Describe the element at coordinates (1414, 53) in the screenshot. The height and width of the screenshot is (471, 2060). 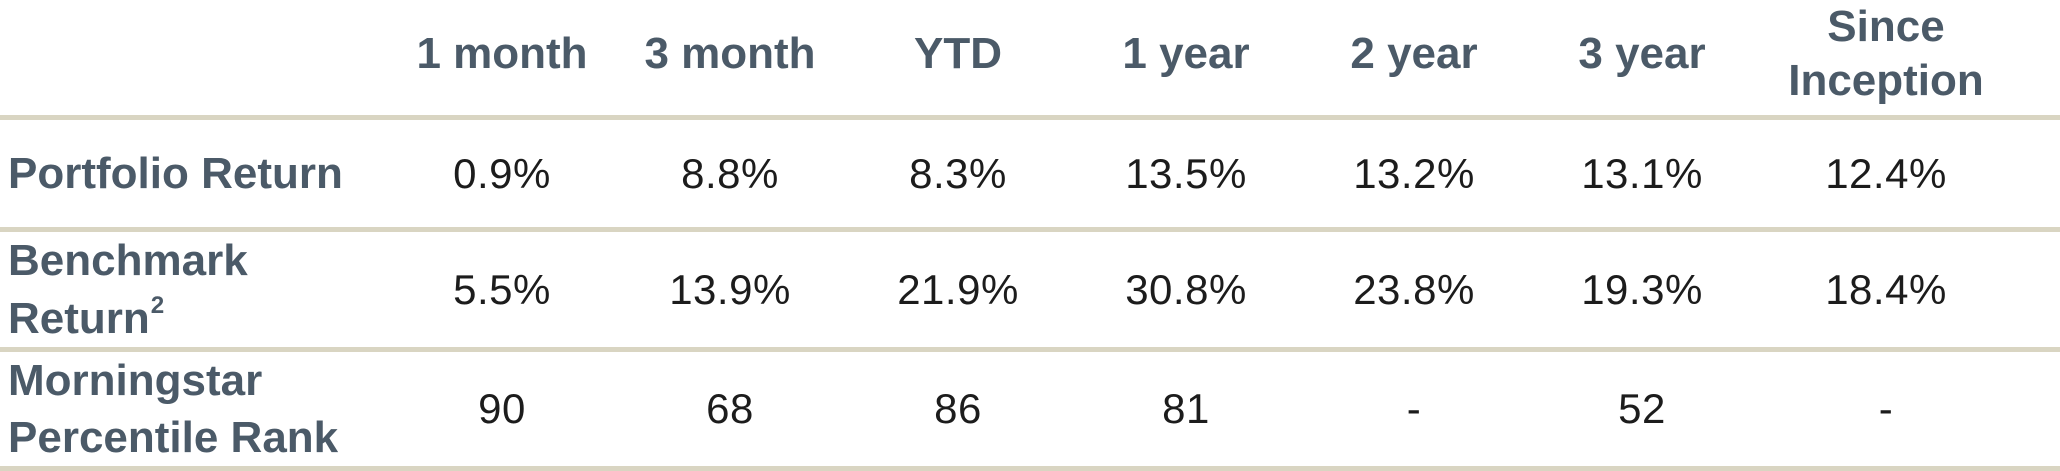
I see `column-header-2-year: 2 year` at that location.